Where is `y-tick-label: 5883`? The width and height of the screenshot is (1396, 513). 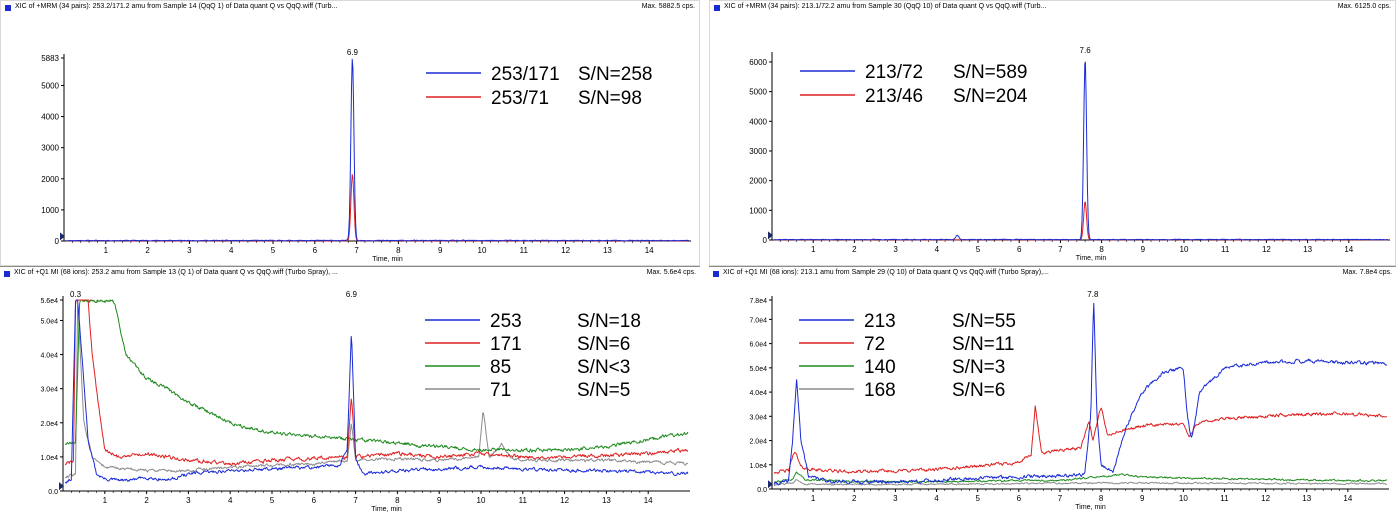
y-tick-label: 5883 is located at coordinates (50, 58).